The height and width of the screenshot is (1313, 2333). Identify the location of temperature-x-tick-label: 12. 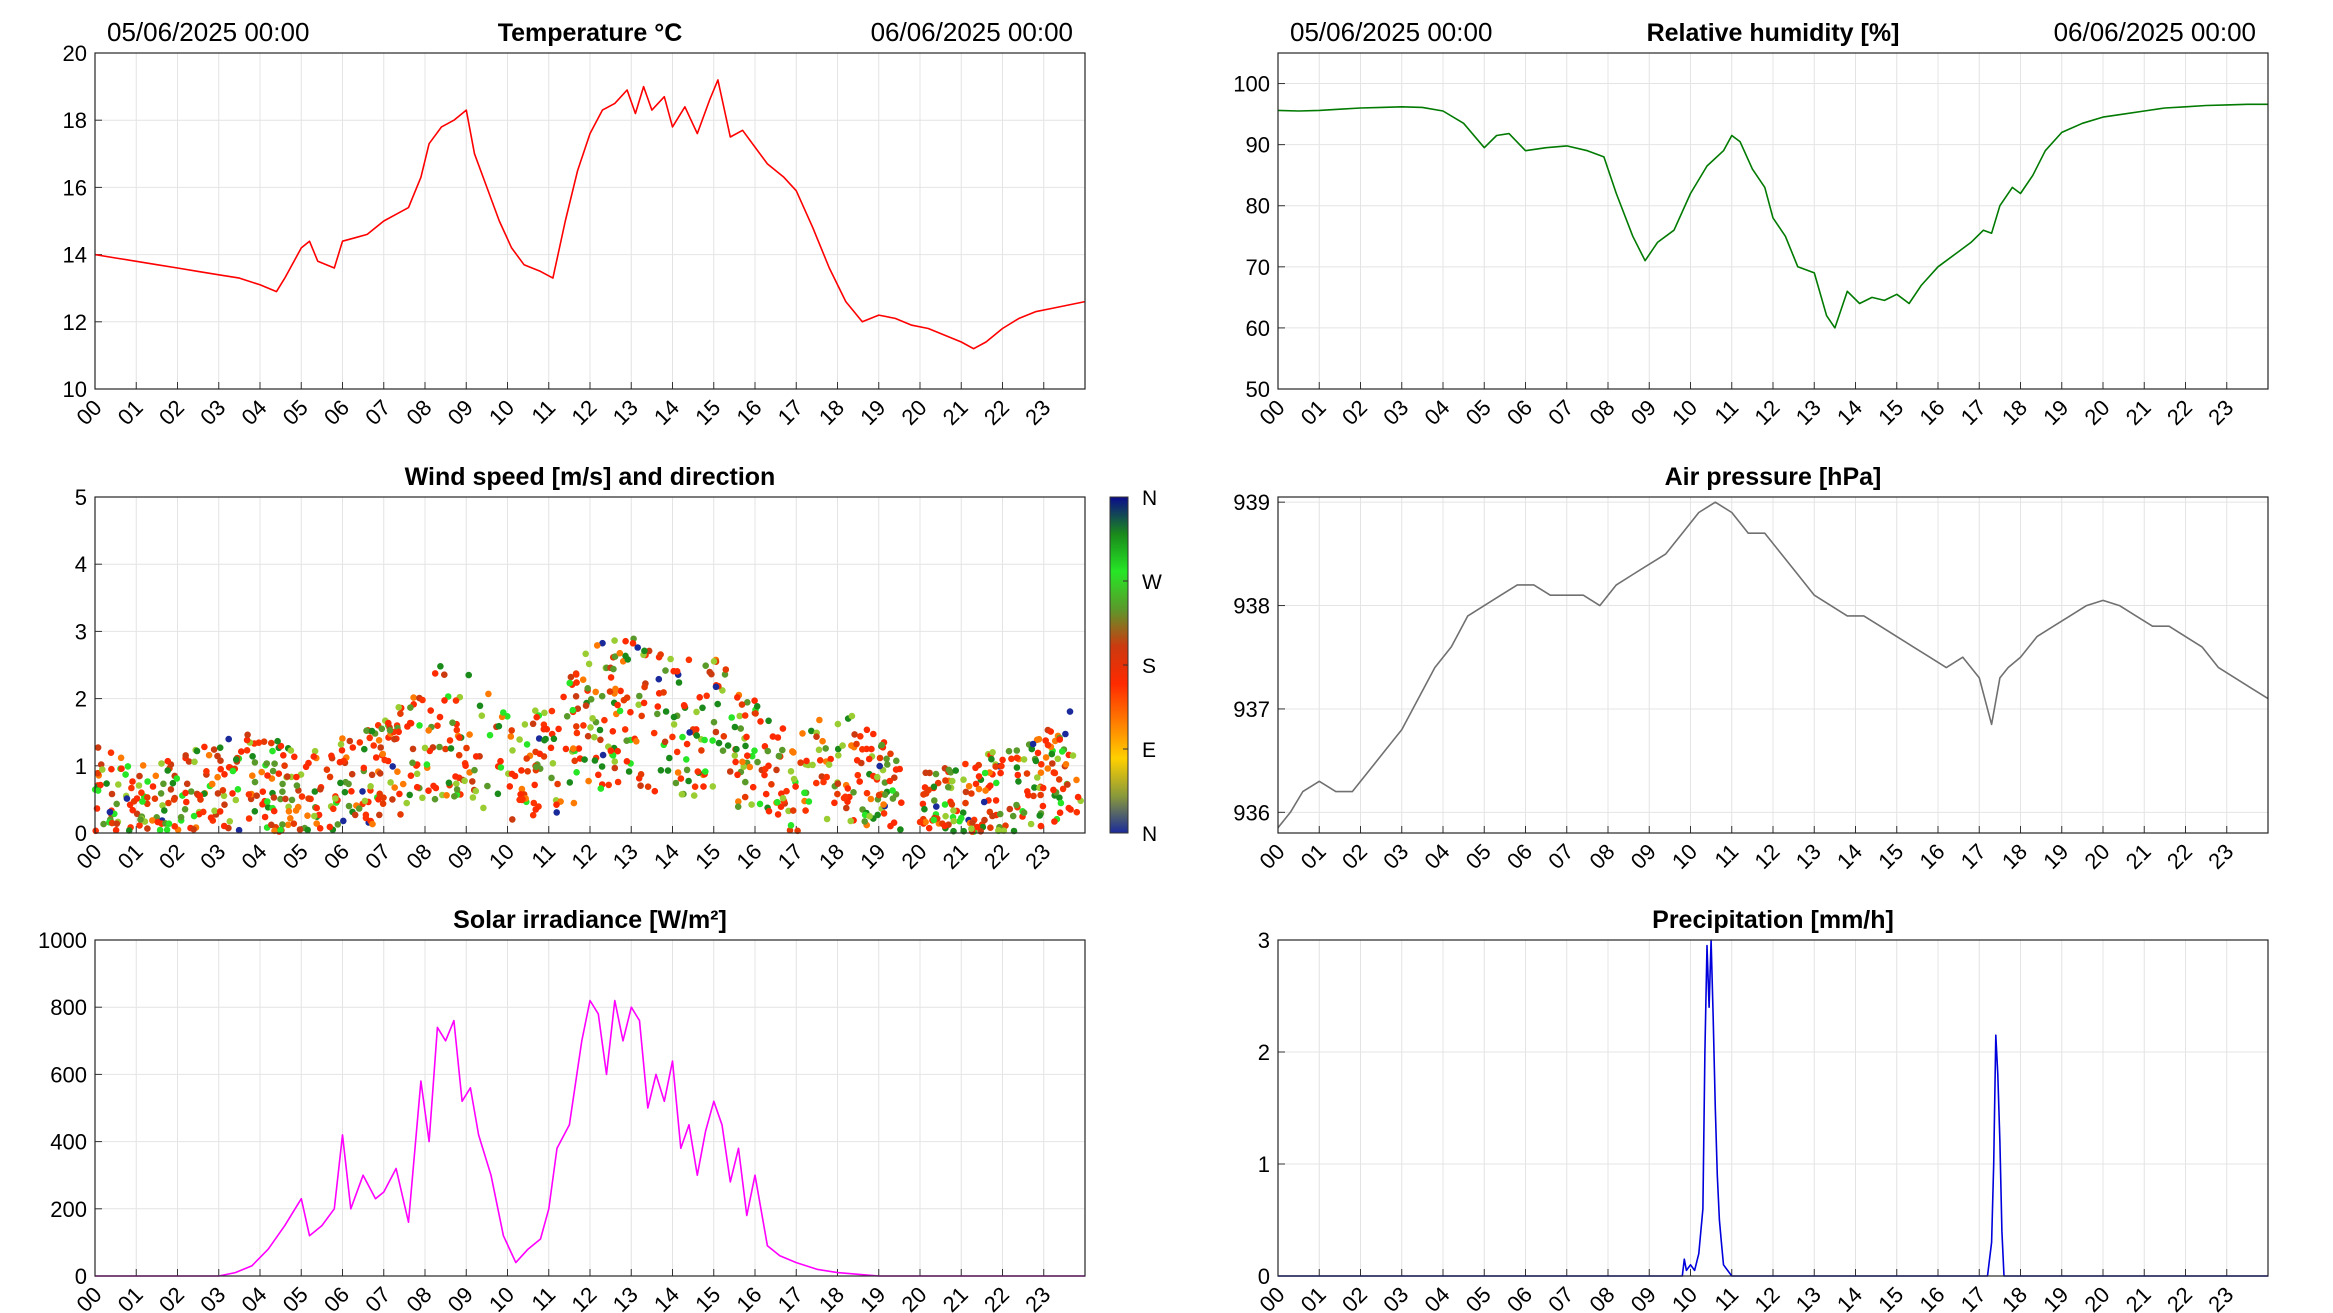
(584, 412).